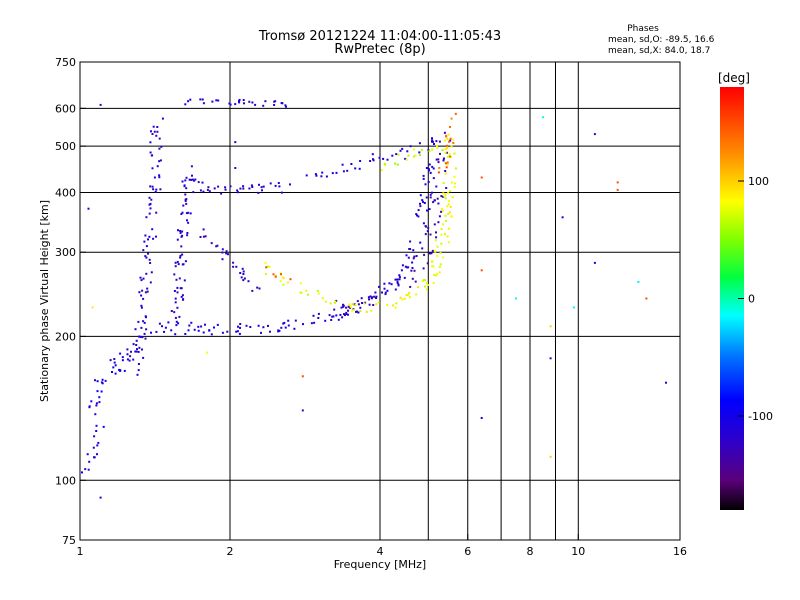  Describe the element at coordinates (659, 51) in the screenshot. I see `stats-line-x: mean, sd,X: 84.0, 18.7` at that location.